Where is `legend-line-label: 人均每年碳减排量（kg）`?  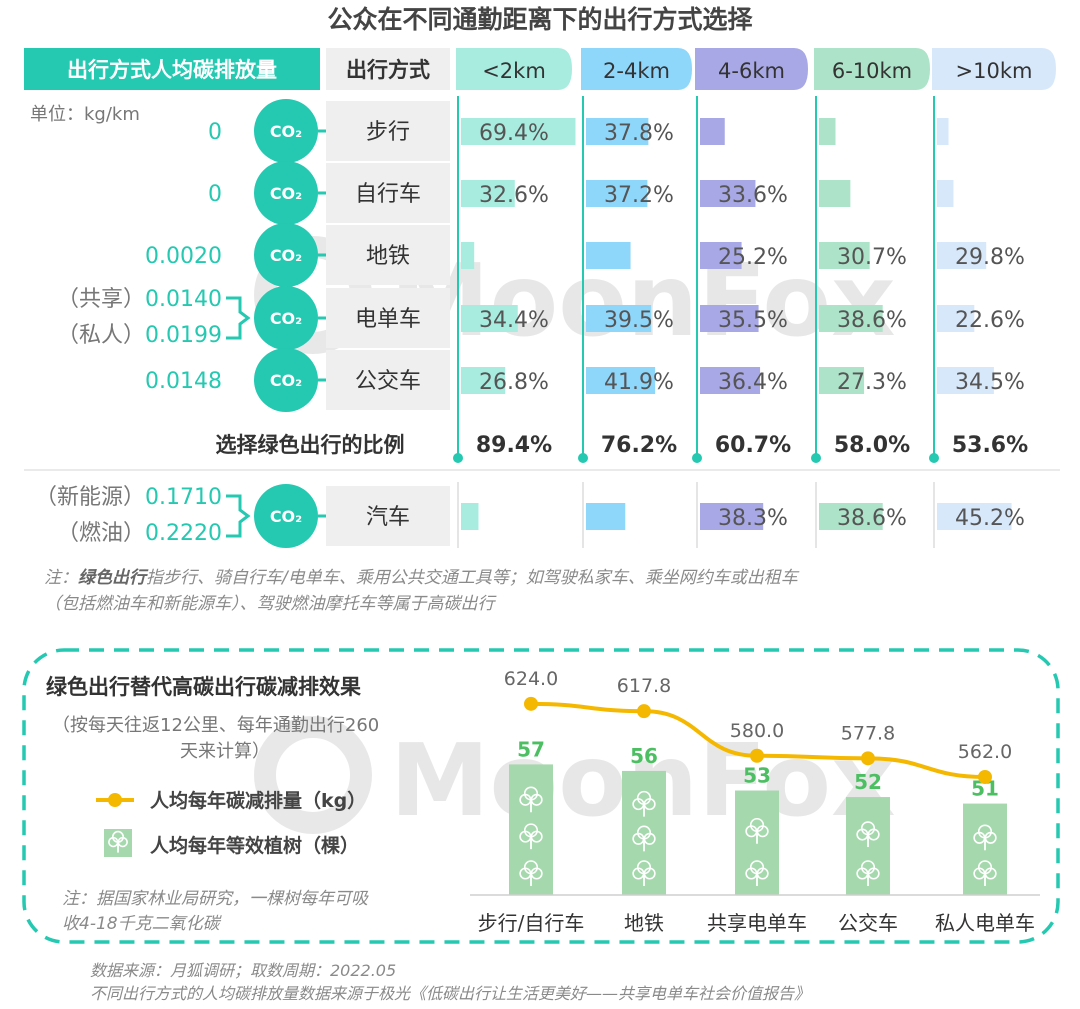
legend-line-label: 人均每年碳减排量（kg） is located at coordinates (258, 800).